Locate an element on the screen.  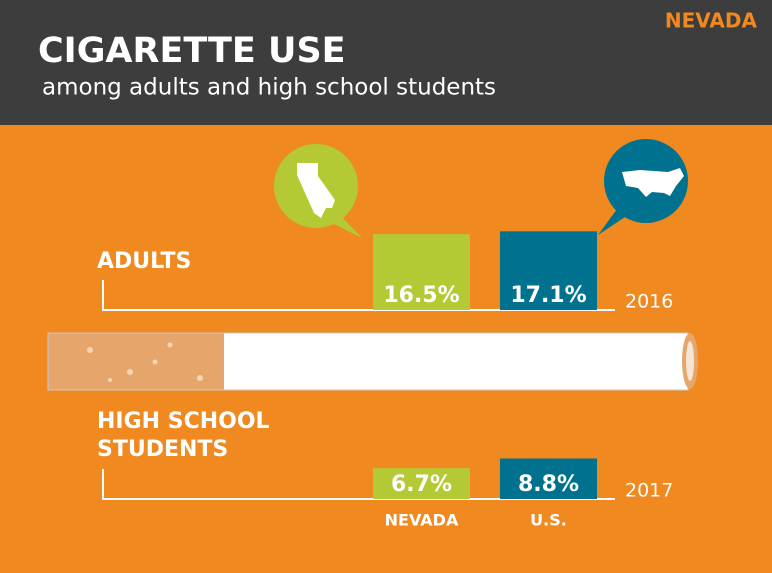
us-bubble is located at coordinates (643, 187).